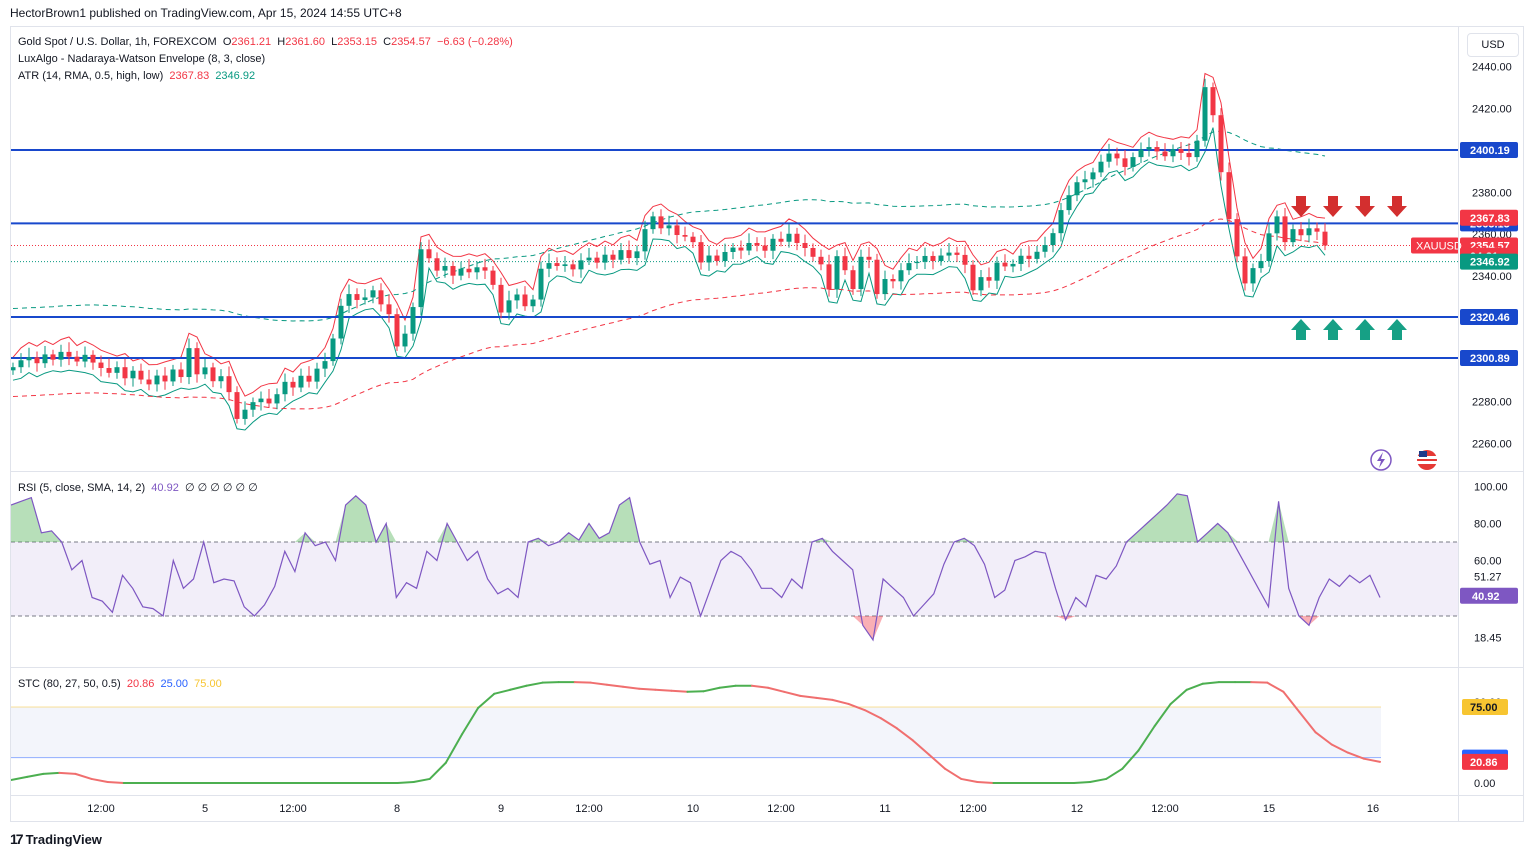  I want to click on time-tick-label: 16, so click(1373, 809).